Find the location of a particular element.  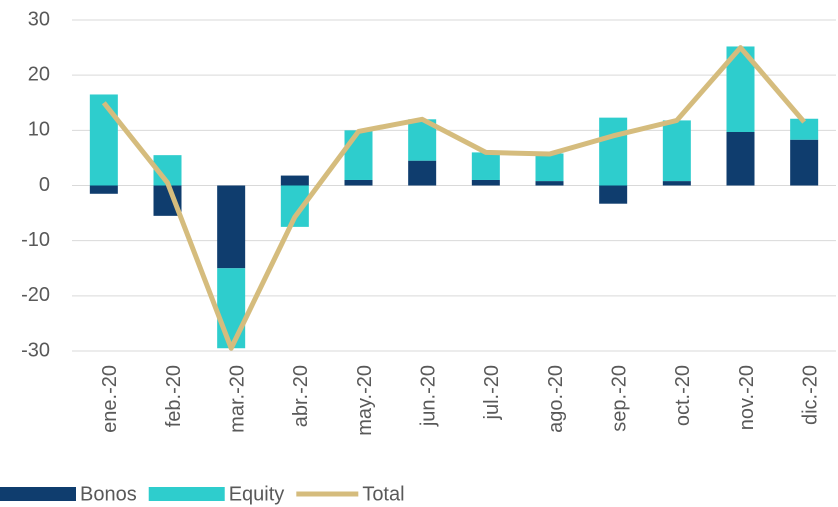

x-tick-label: feb.-20 is located at coordinates (174, 396).